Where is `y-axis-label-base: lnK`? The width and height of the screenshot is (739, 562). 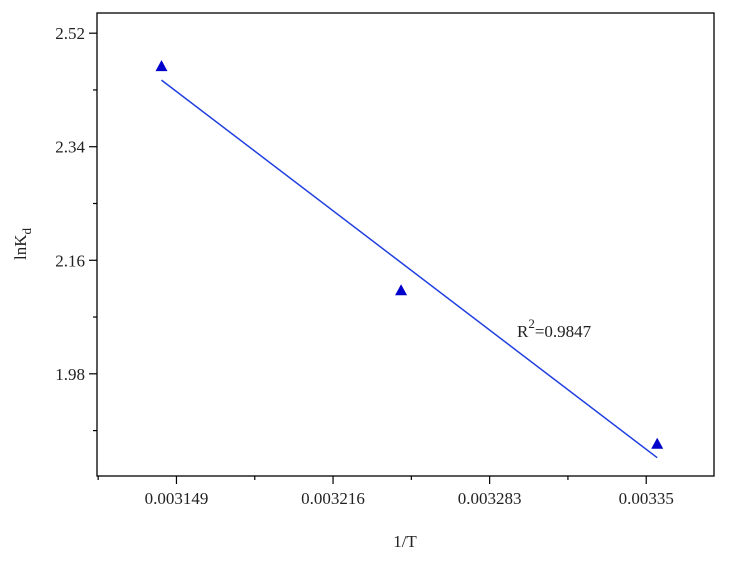 y-axis-label-base: lnK is located at coordinates (20, 247).